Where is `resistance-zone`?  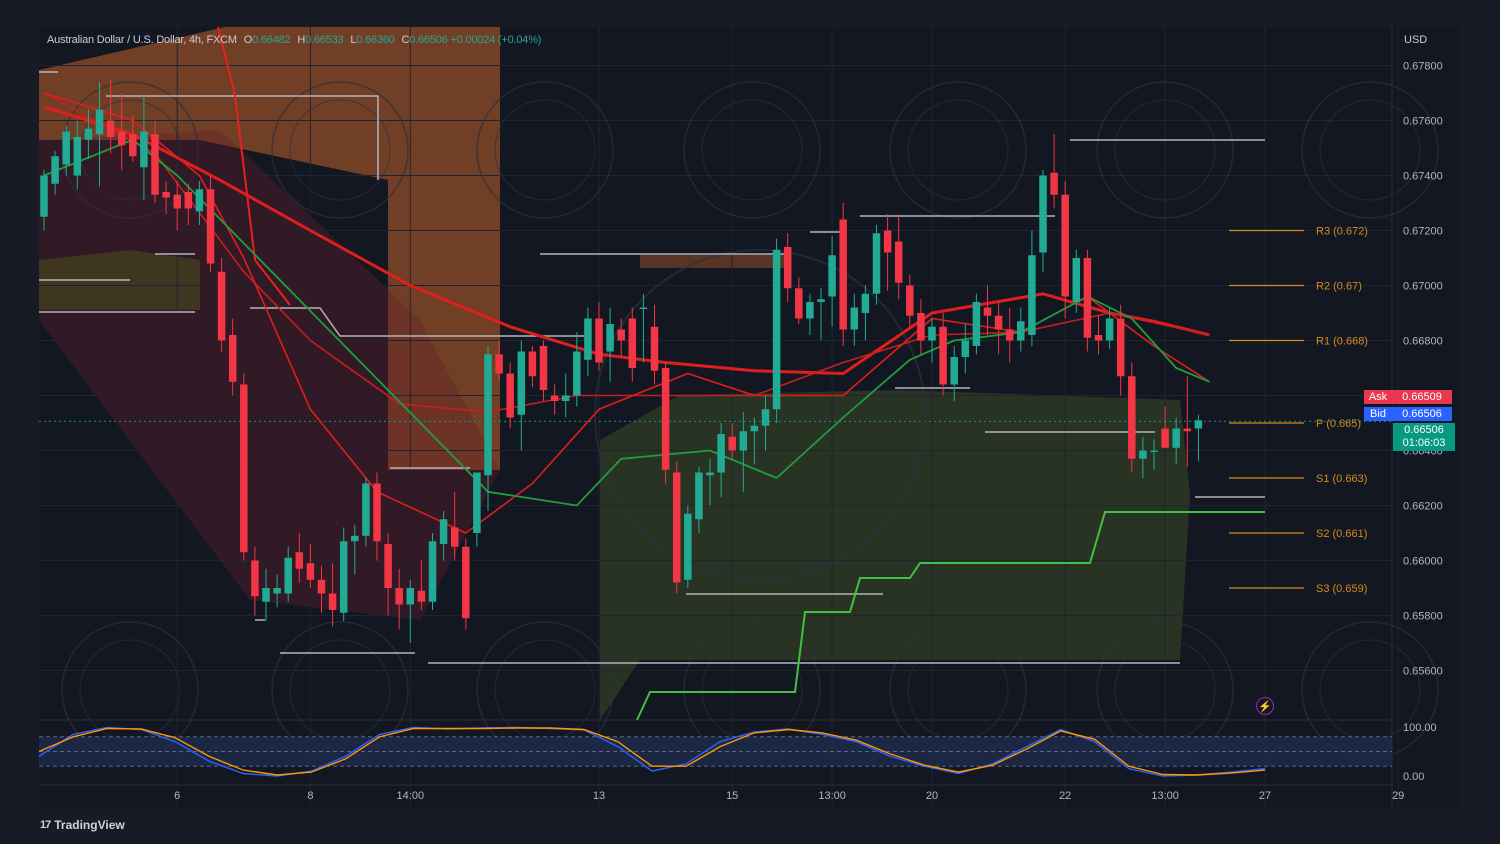 resistance-zone is located at coordinates (715, 261).